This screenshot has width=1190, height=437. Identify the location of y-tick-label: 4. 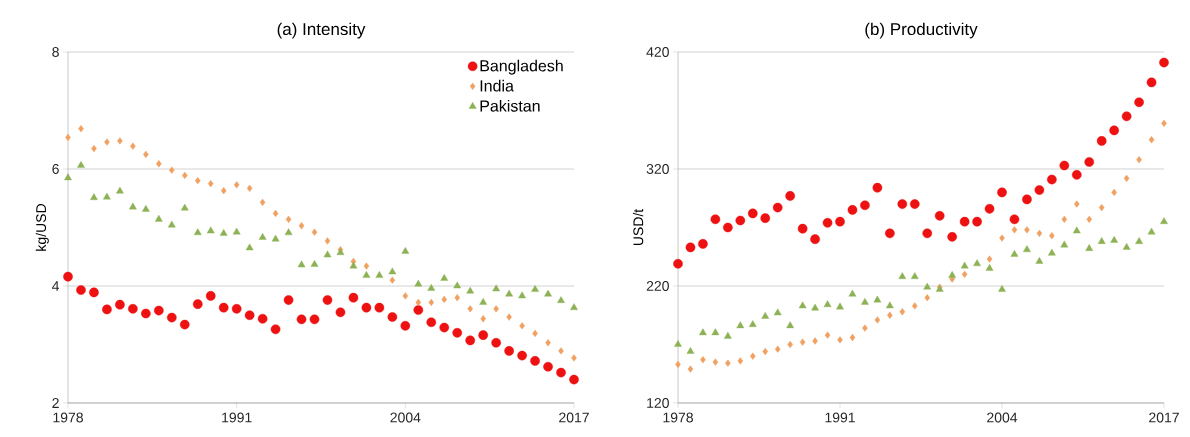
(56, 286).